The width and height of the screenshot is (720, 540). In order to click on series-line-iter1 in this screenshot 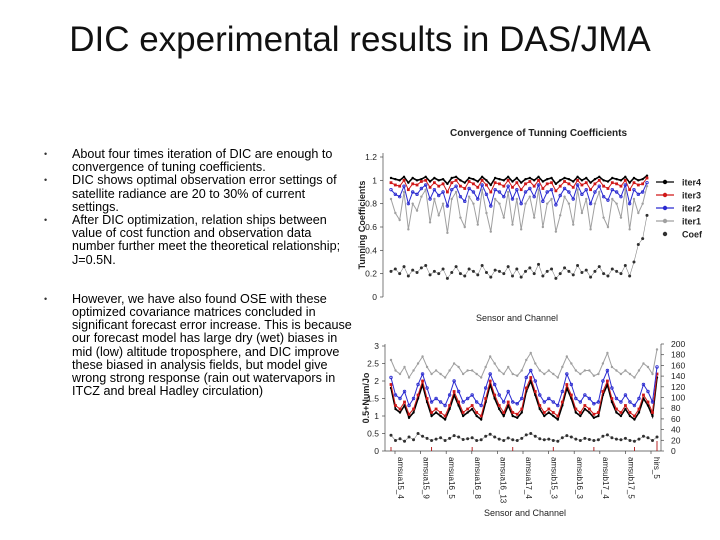, I will do `click(519, 209)`.